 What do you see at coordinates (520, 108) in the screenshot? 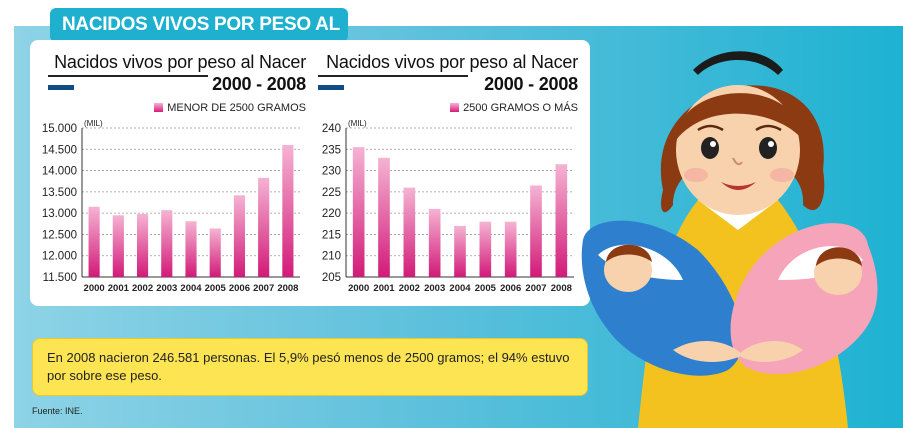
I see `chart-2-legend-label: 2500 GRAMOS O MÁS` at bounding box center [520, 108].